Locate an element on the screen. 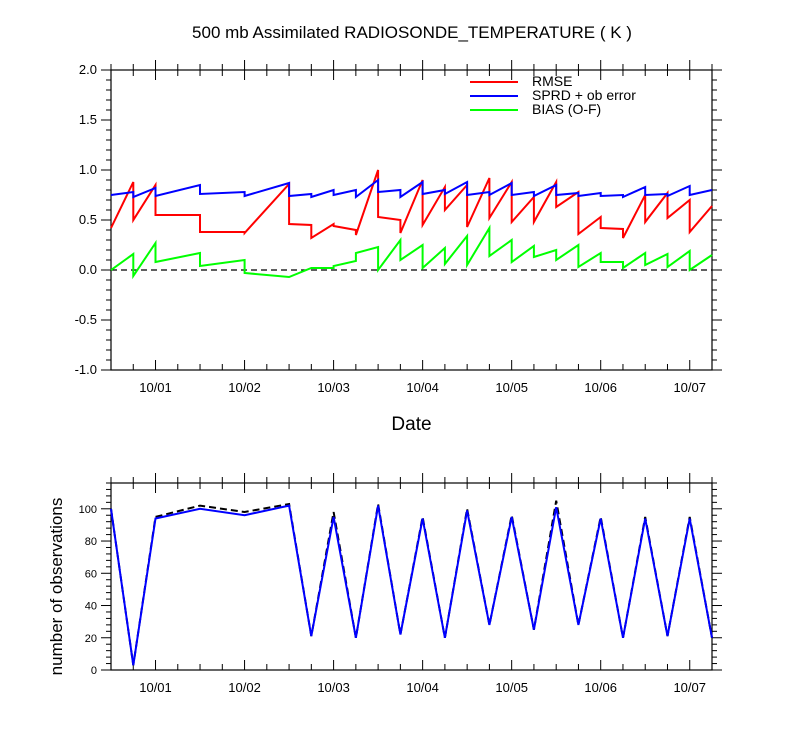 This screenshot has width=800, height=755. top-x-tick-label: 10/06 is located at coordinates (600, 387).